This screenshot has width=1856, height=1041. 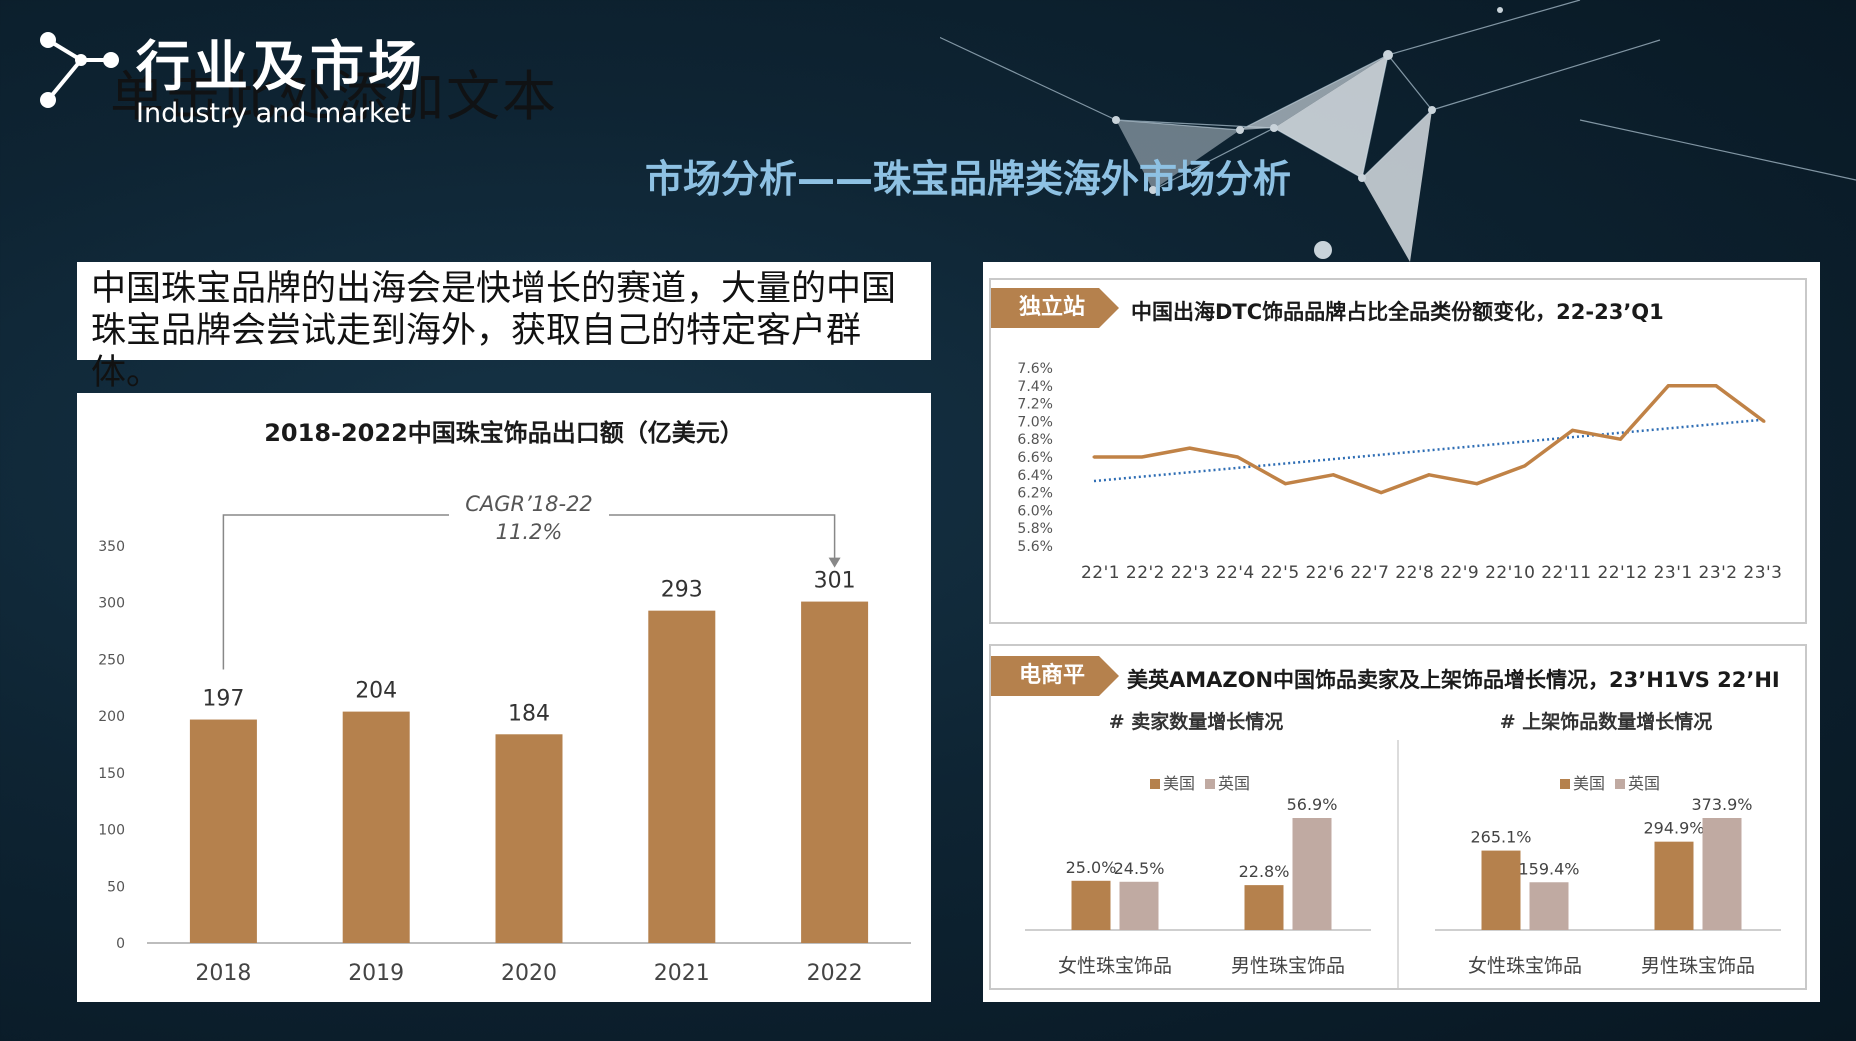 What do you see at coordinates (835, 581) in the screenshot?
I see `bar-value-label: 301` at bounding box center [835, 581].